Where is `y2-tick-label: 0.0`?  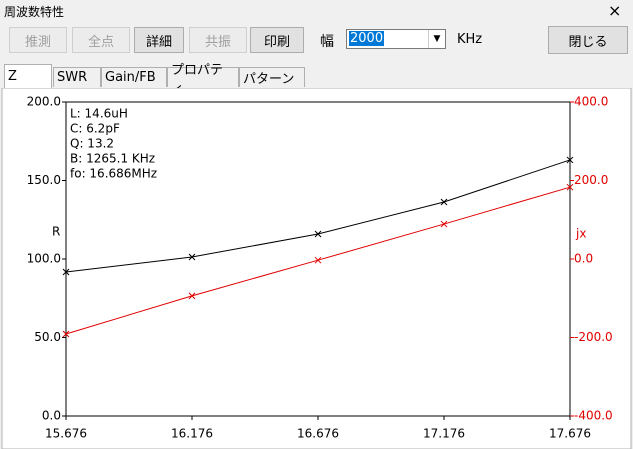
y2-tick-label: 0.0 is located at coordinates (583, 259).